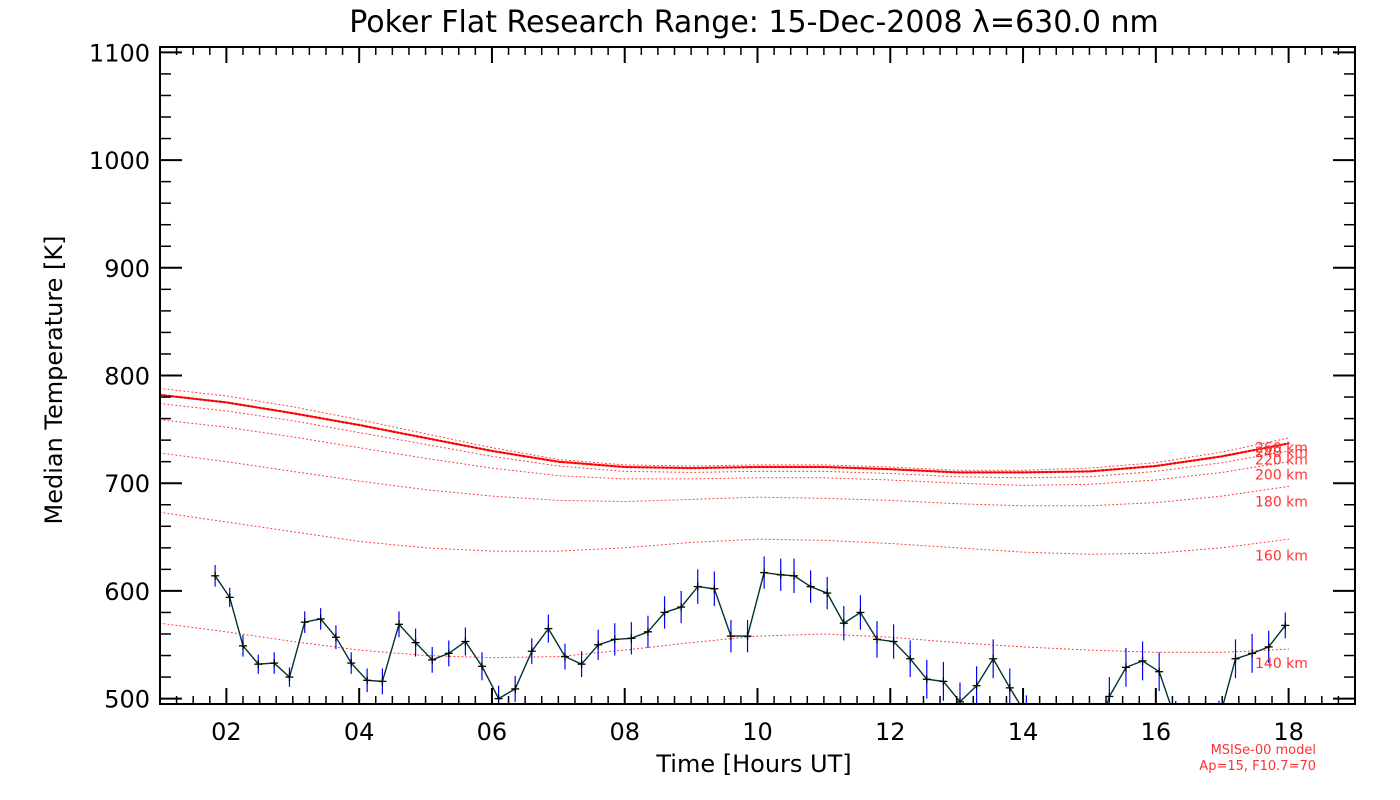 This screenshot has width=1400, height=800. What do you see at coordinates (1257, 766) in the screenshot?
I see `model-params-note: Ap=15, F10.7=70` at bounding box center [1257, 766].